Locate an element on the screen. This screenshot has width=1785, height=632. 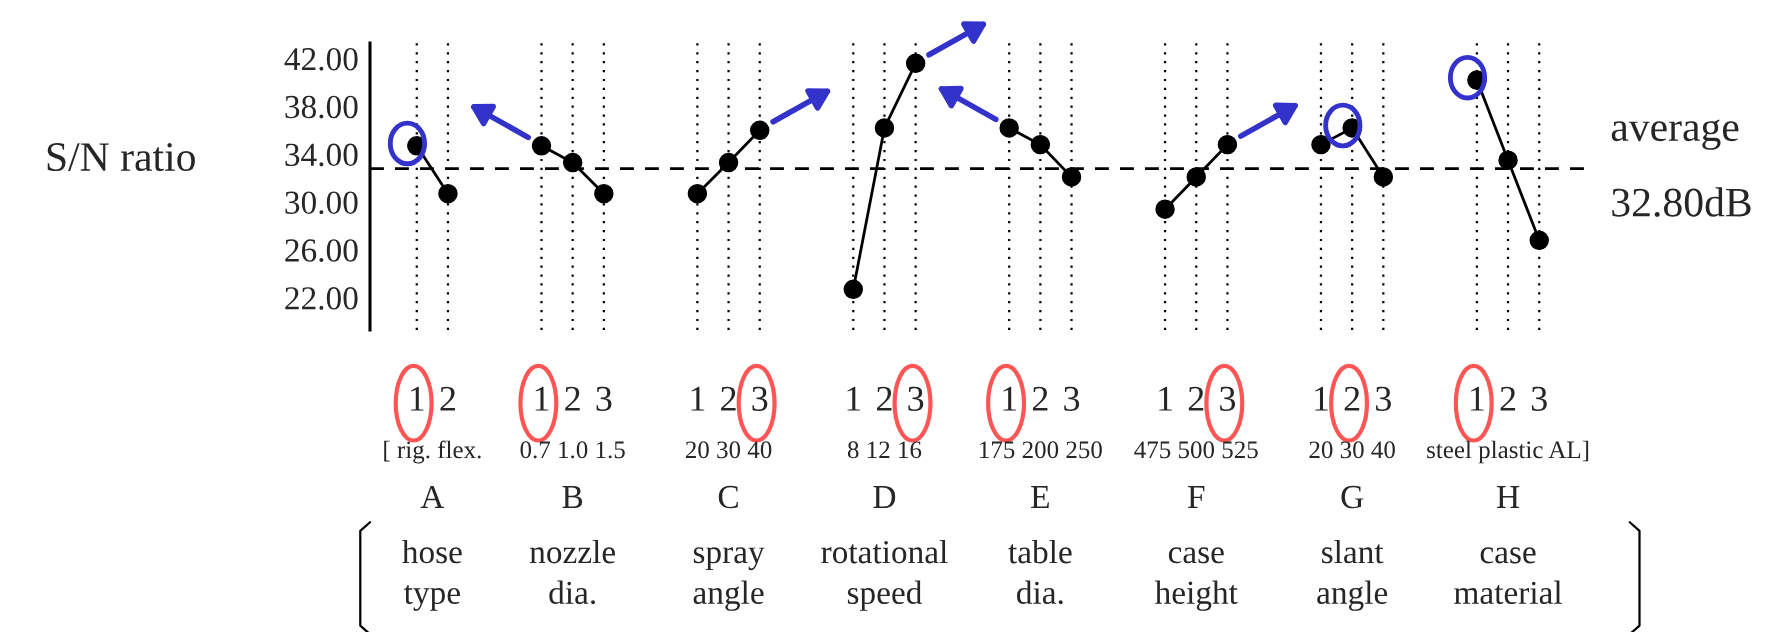
text: C is located at coordinates (728, 497).